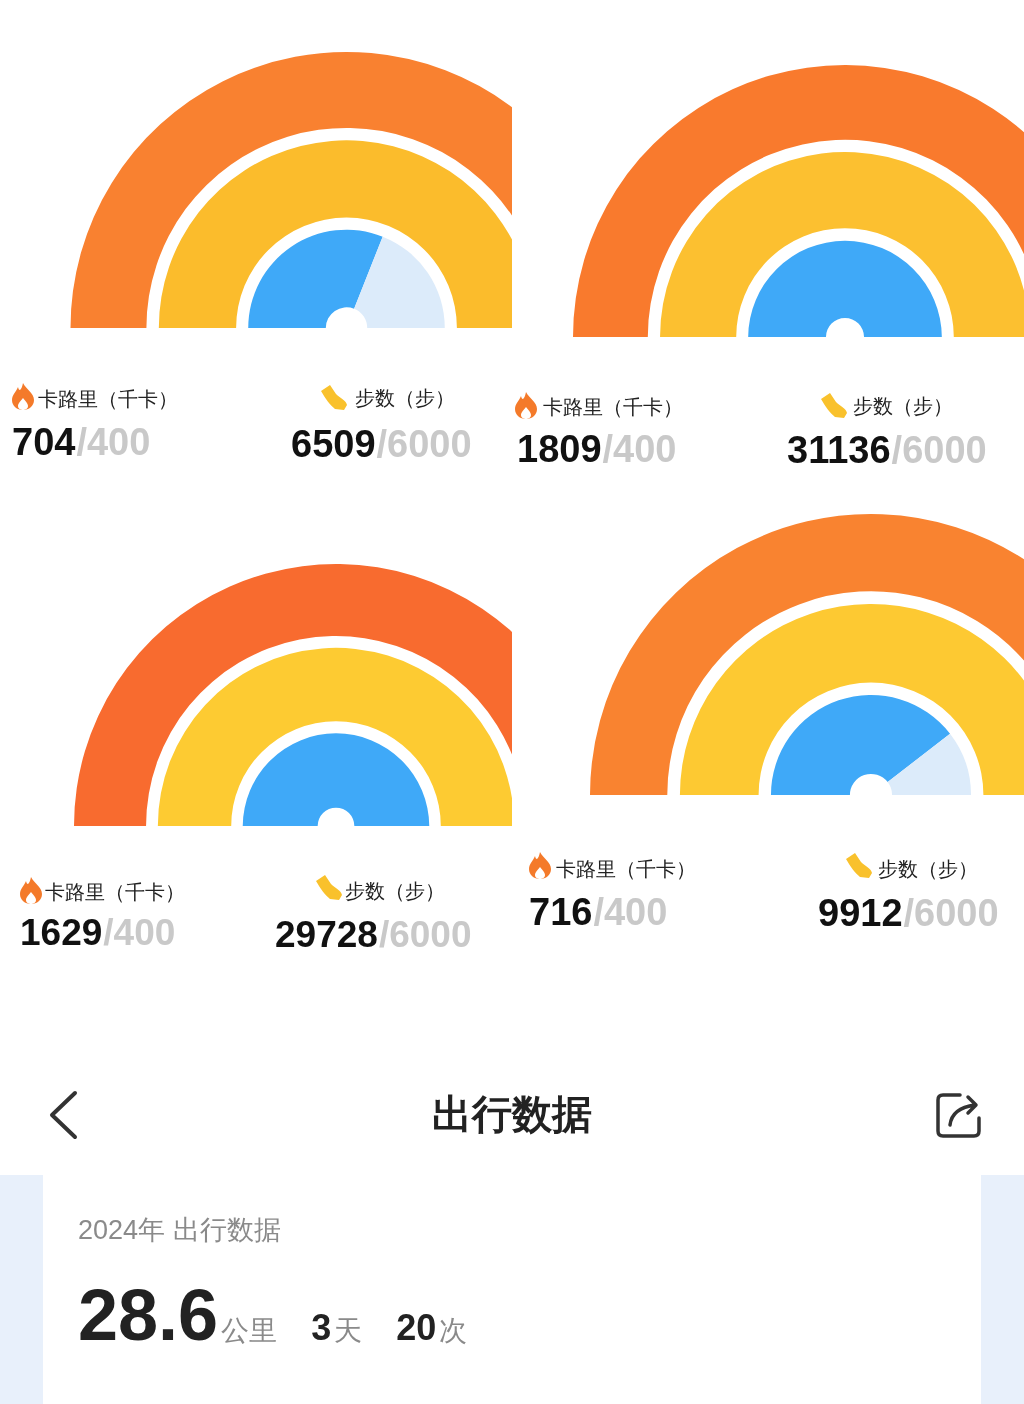 Image resolution: width=1024 pixels, height=1404 pixels. What do you see at coordinates (148, 1315) in the screenshot?
I see `data-label: 28.6` at bounding box center [148, 1315].